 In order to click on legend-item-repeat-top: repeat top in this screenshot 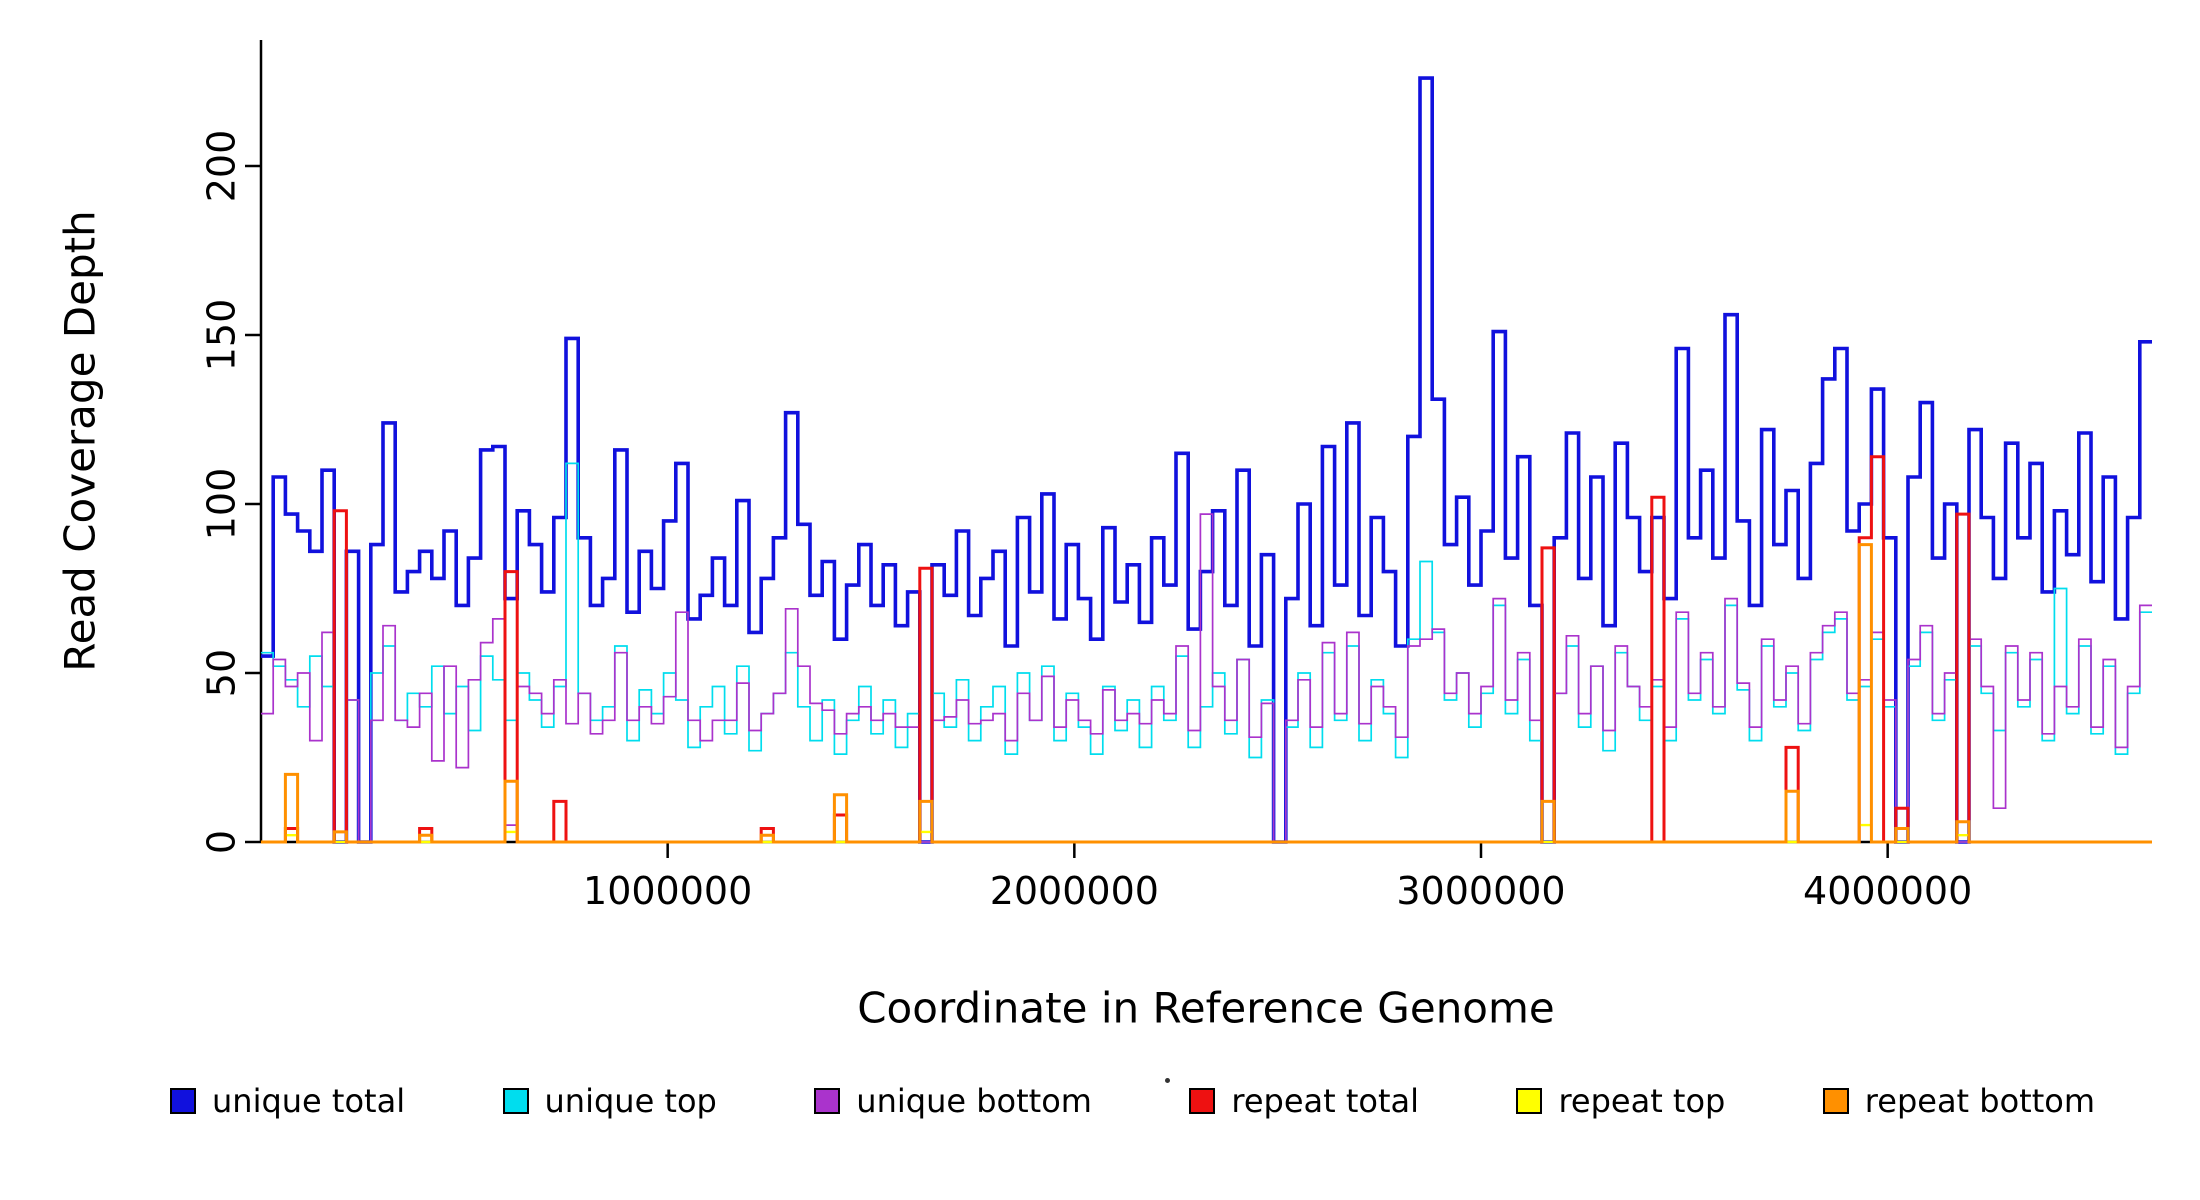, I will do `click(1620, 1101)`.